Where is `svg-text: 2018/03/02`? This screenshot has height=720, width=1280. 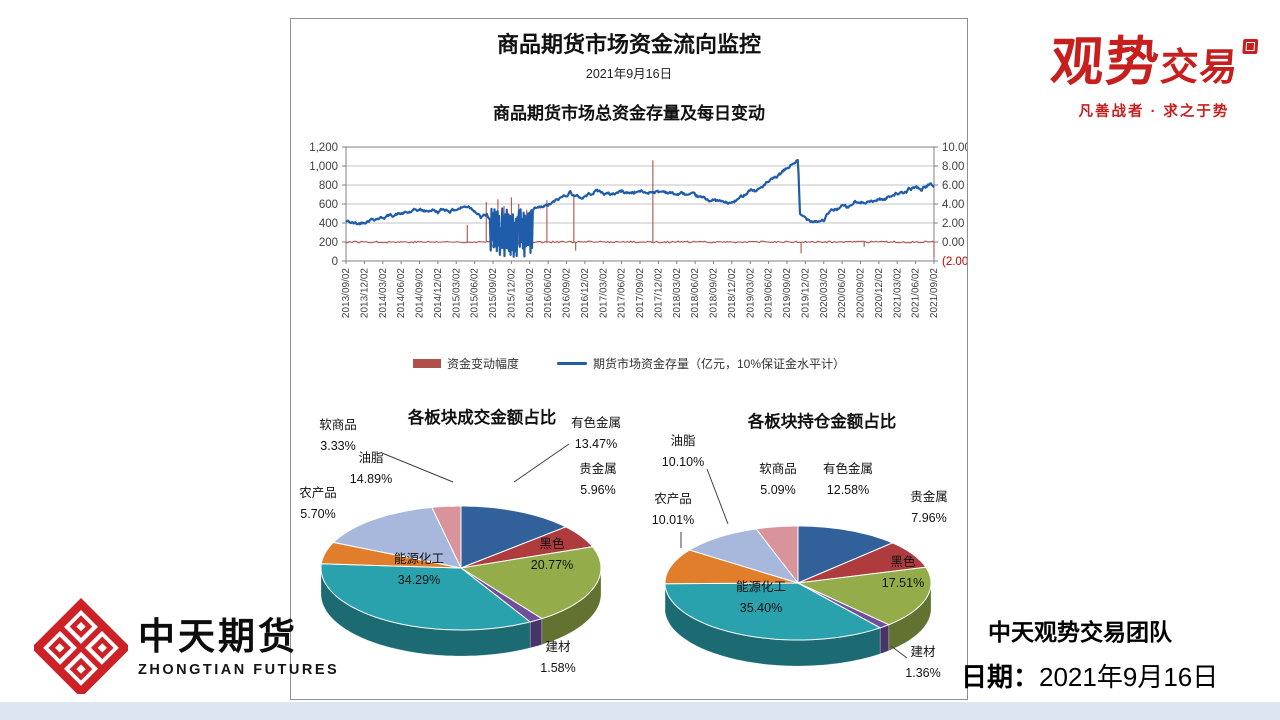 svg-text: 2018/03/02 is located at coordinates (677, 293).